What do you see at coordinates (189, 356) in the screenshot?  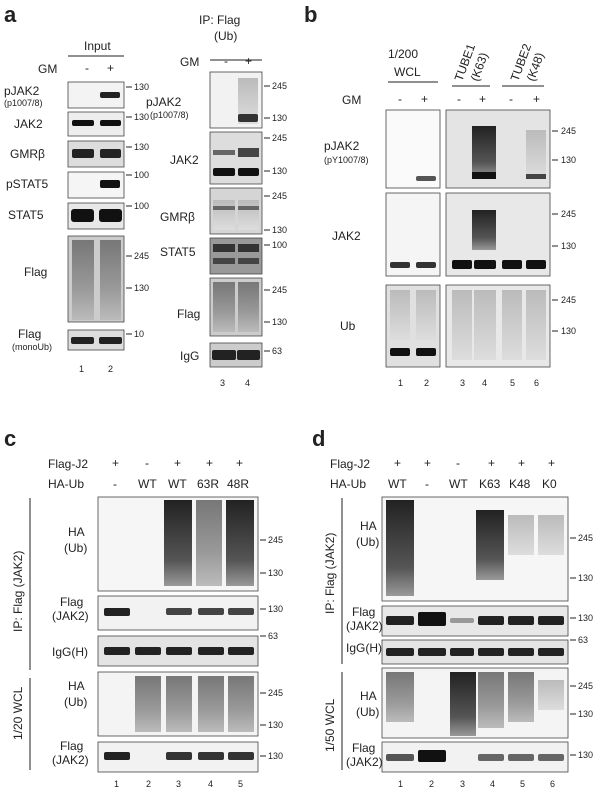 I see `row-label-igg-ar: IgG` at bounding box center [189, 356].